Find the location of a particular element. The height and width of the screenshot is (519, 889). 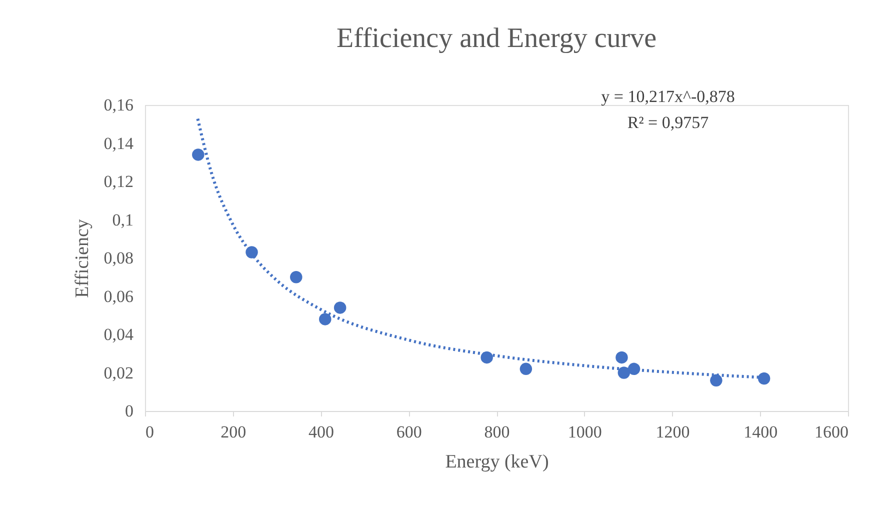

x-tick-label: 1400 is located at coordinates (761, 432).